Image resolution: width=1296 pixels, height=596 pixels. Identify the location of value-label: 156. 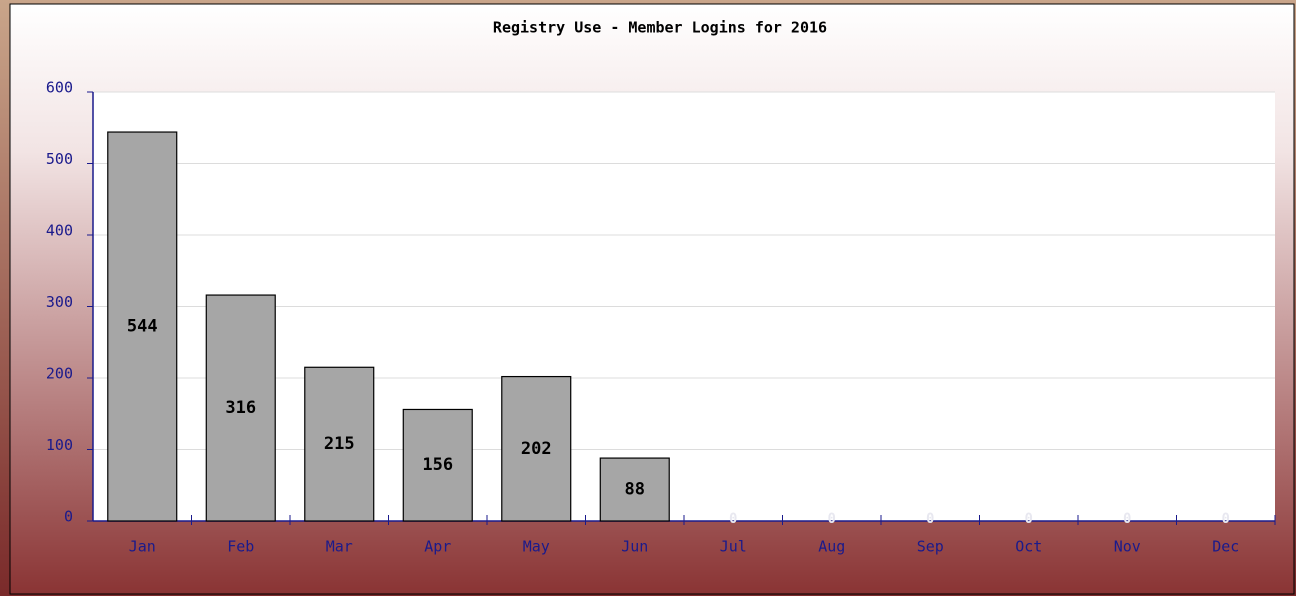
(437, 465).